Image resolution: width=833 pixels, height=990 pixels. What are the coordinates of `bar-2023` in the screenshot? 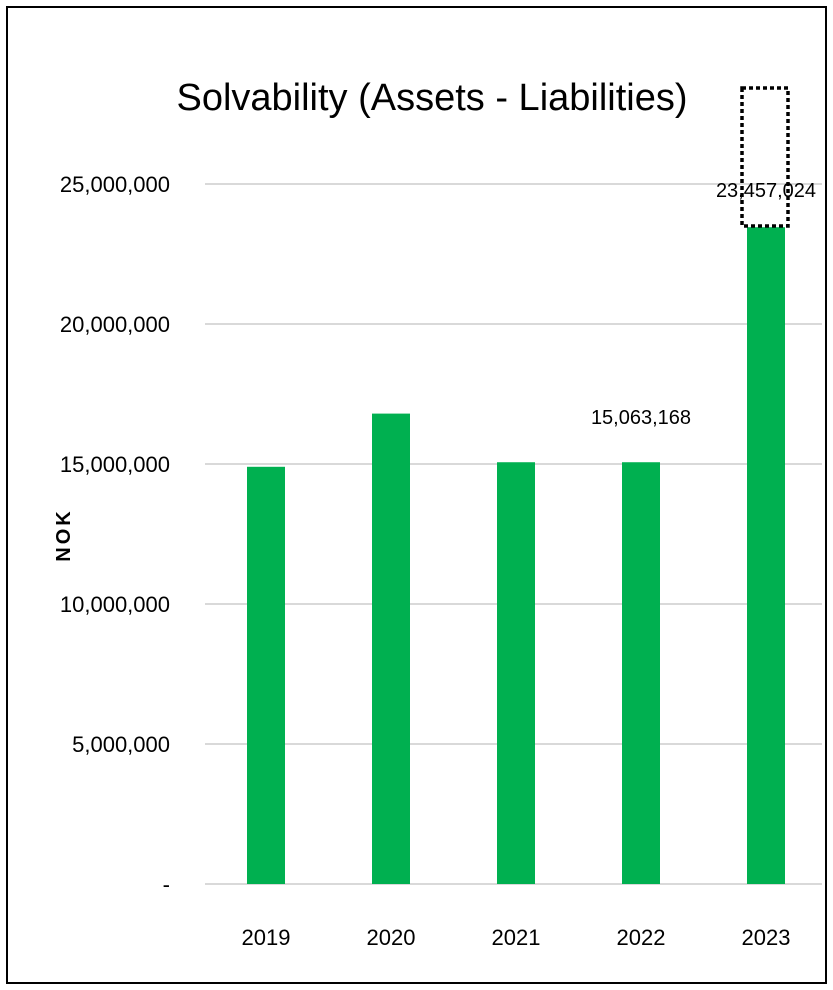 It's located at (766, 556).